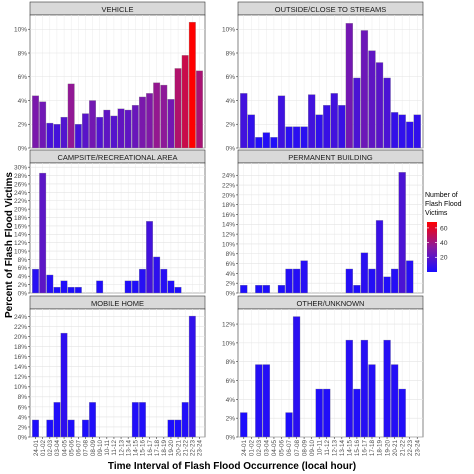 The image size is (474, 474). I want to click on x-tick-label: 16-17, so click(365, 448).